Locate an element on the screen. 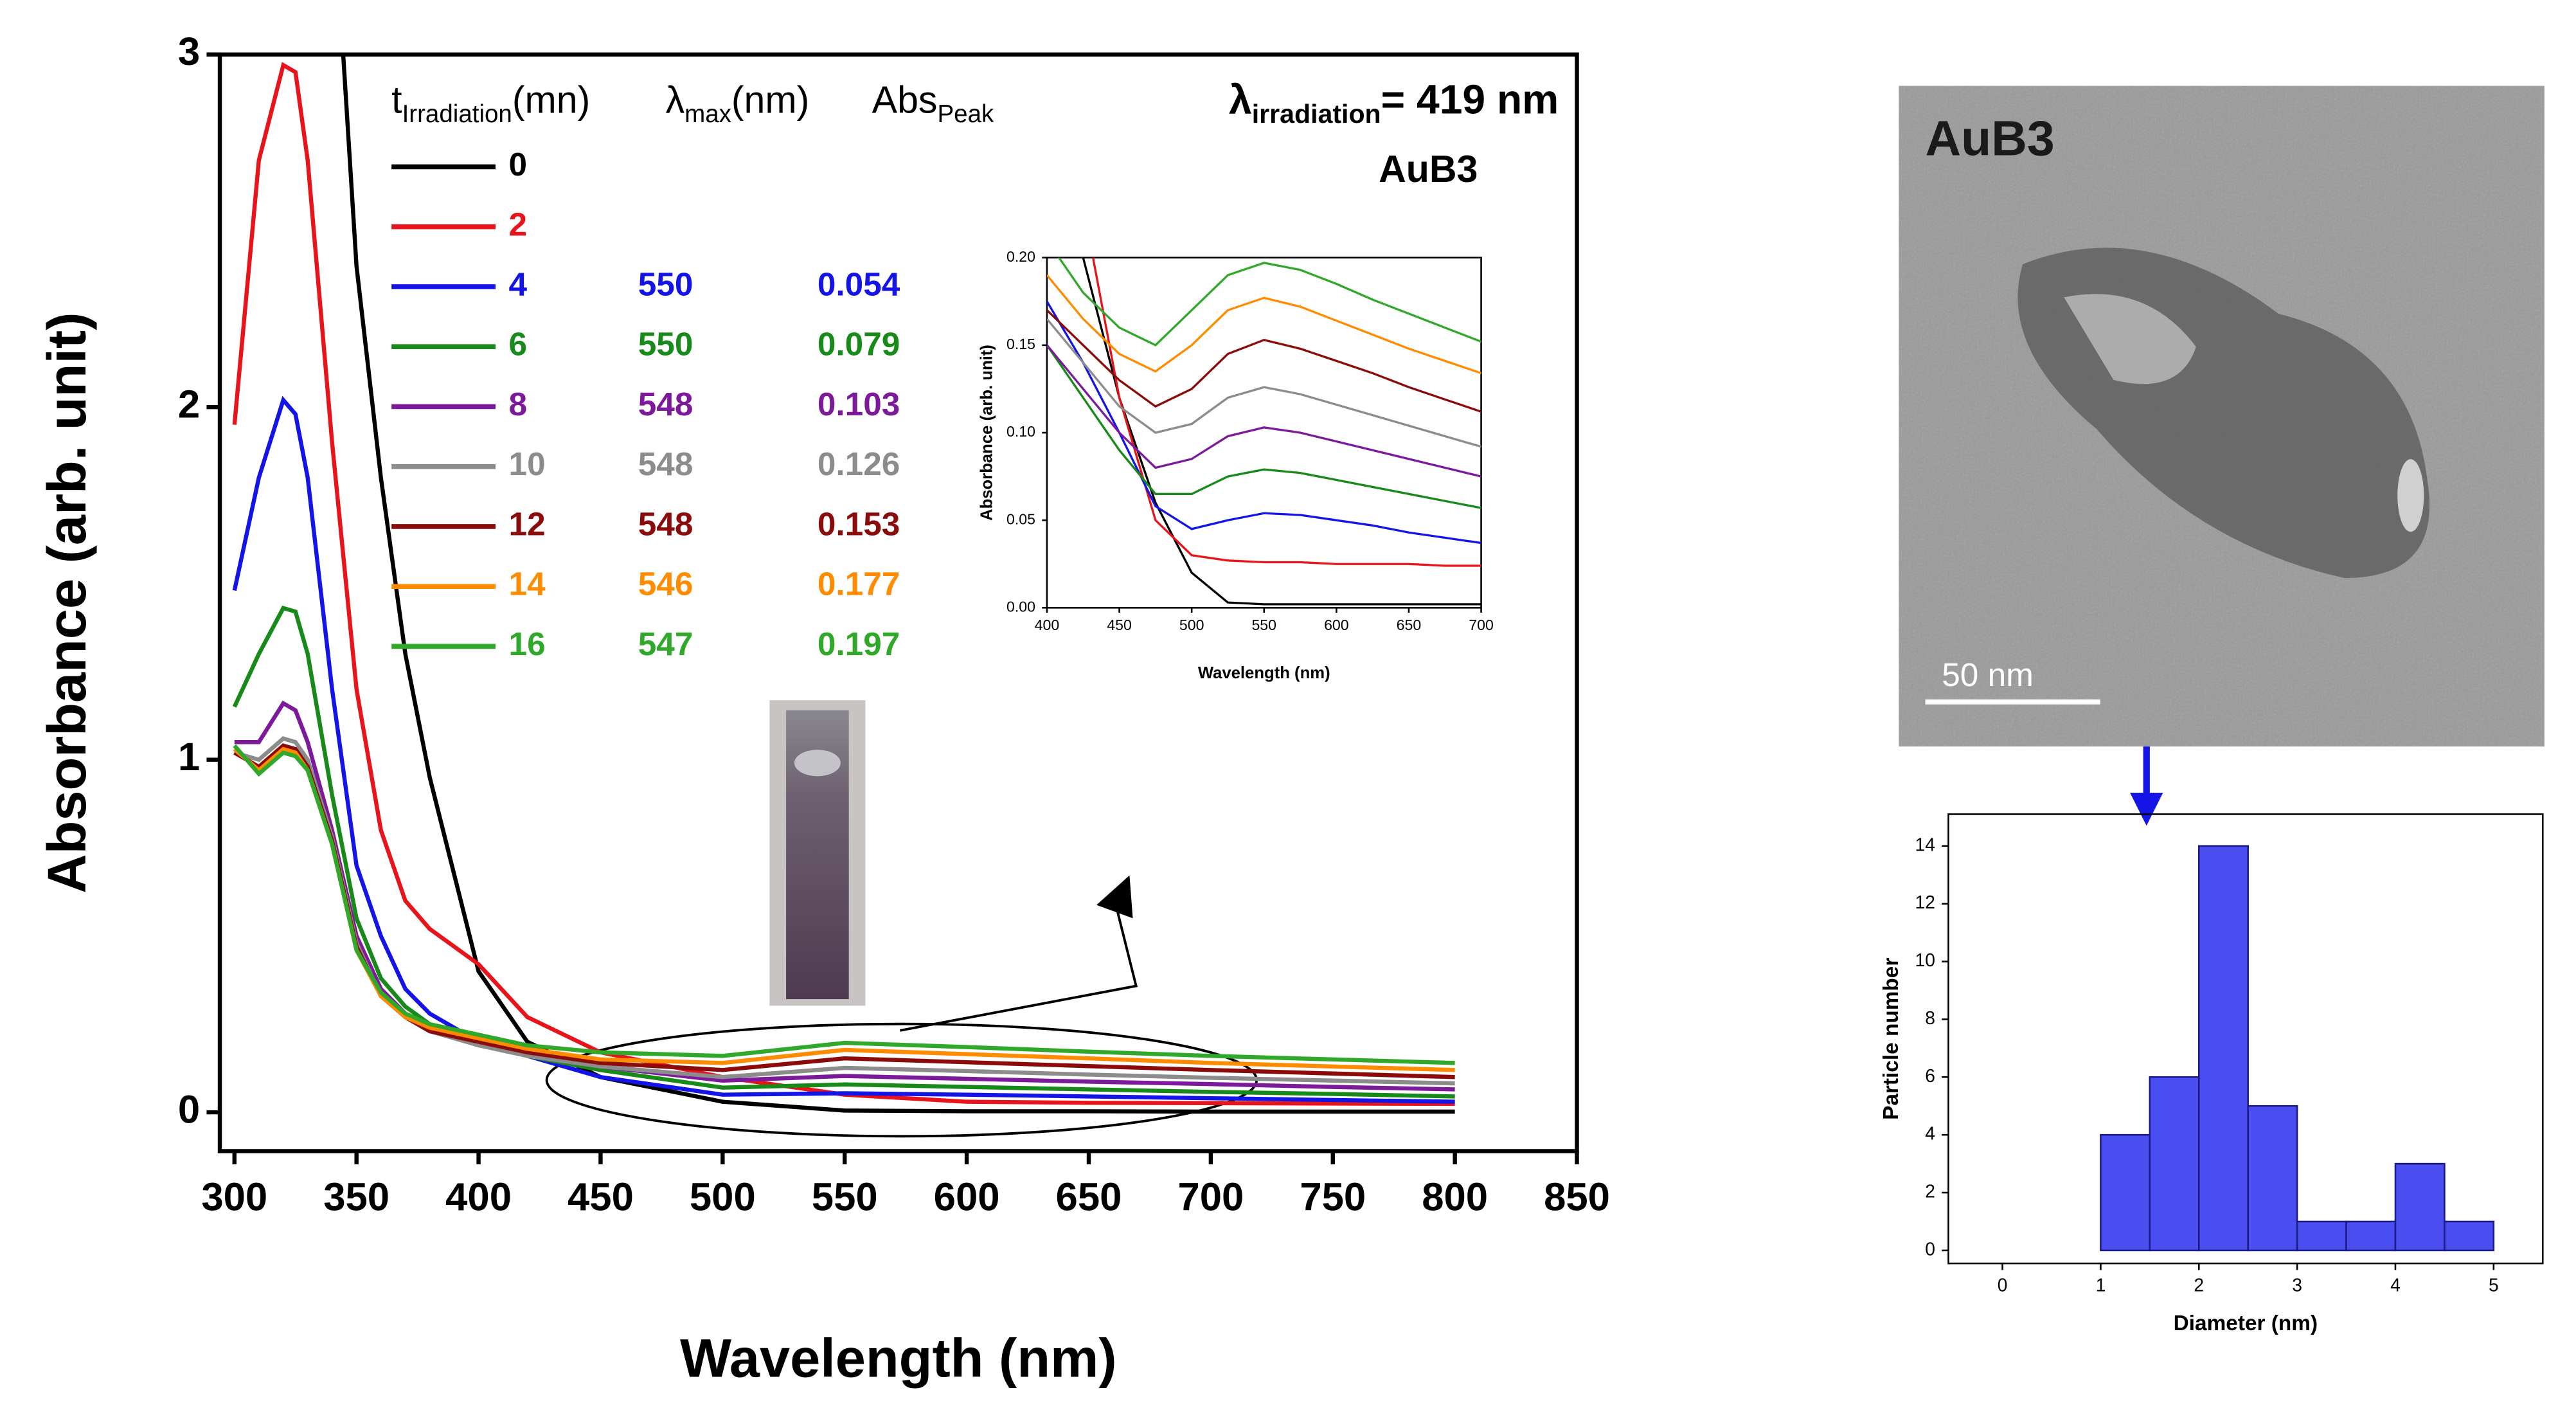 The width and height of the screenshot is (2576, 1417). x-tick-label: 350 is located at coordinates (356, 1197).